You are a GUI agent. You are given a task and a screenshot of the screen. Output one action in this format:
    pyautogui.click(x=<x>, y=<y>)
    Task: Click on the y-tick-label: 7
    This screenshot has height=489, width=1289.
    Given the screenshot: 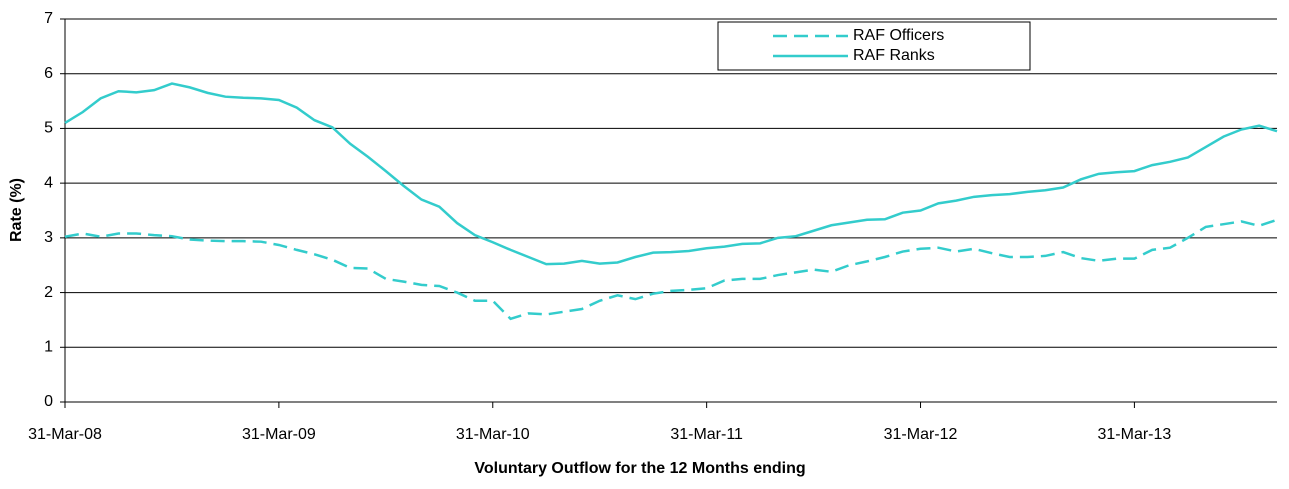 What is the action you would take?
    pyautogui.click(x=48, y=18)
    